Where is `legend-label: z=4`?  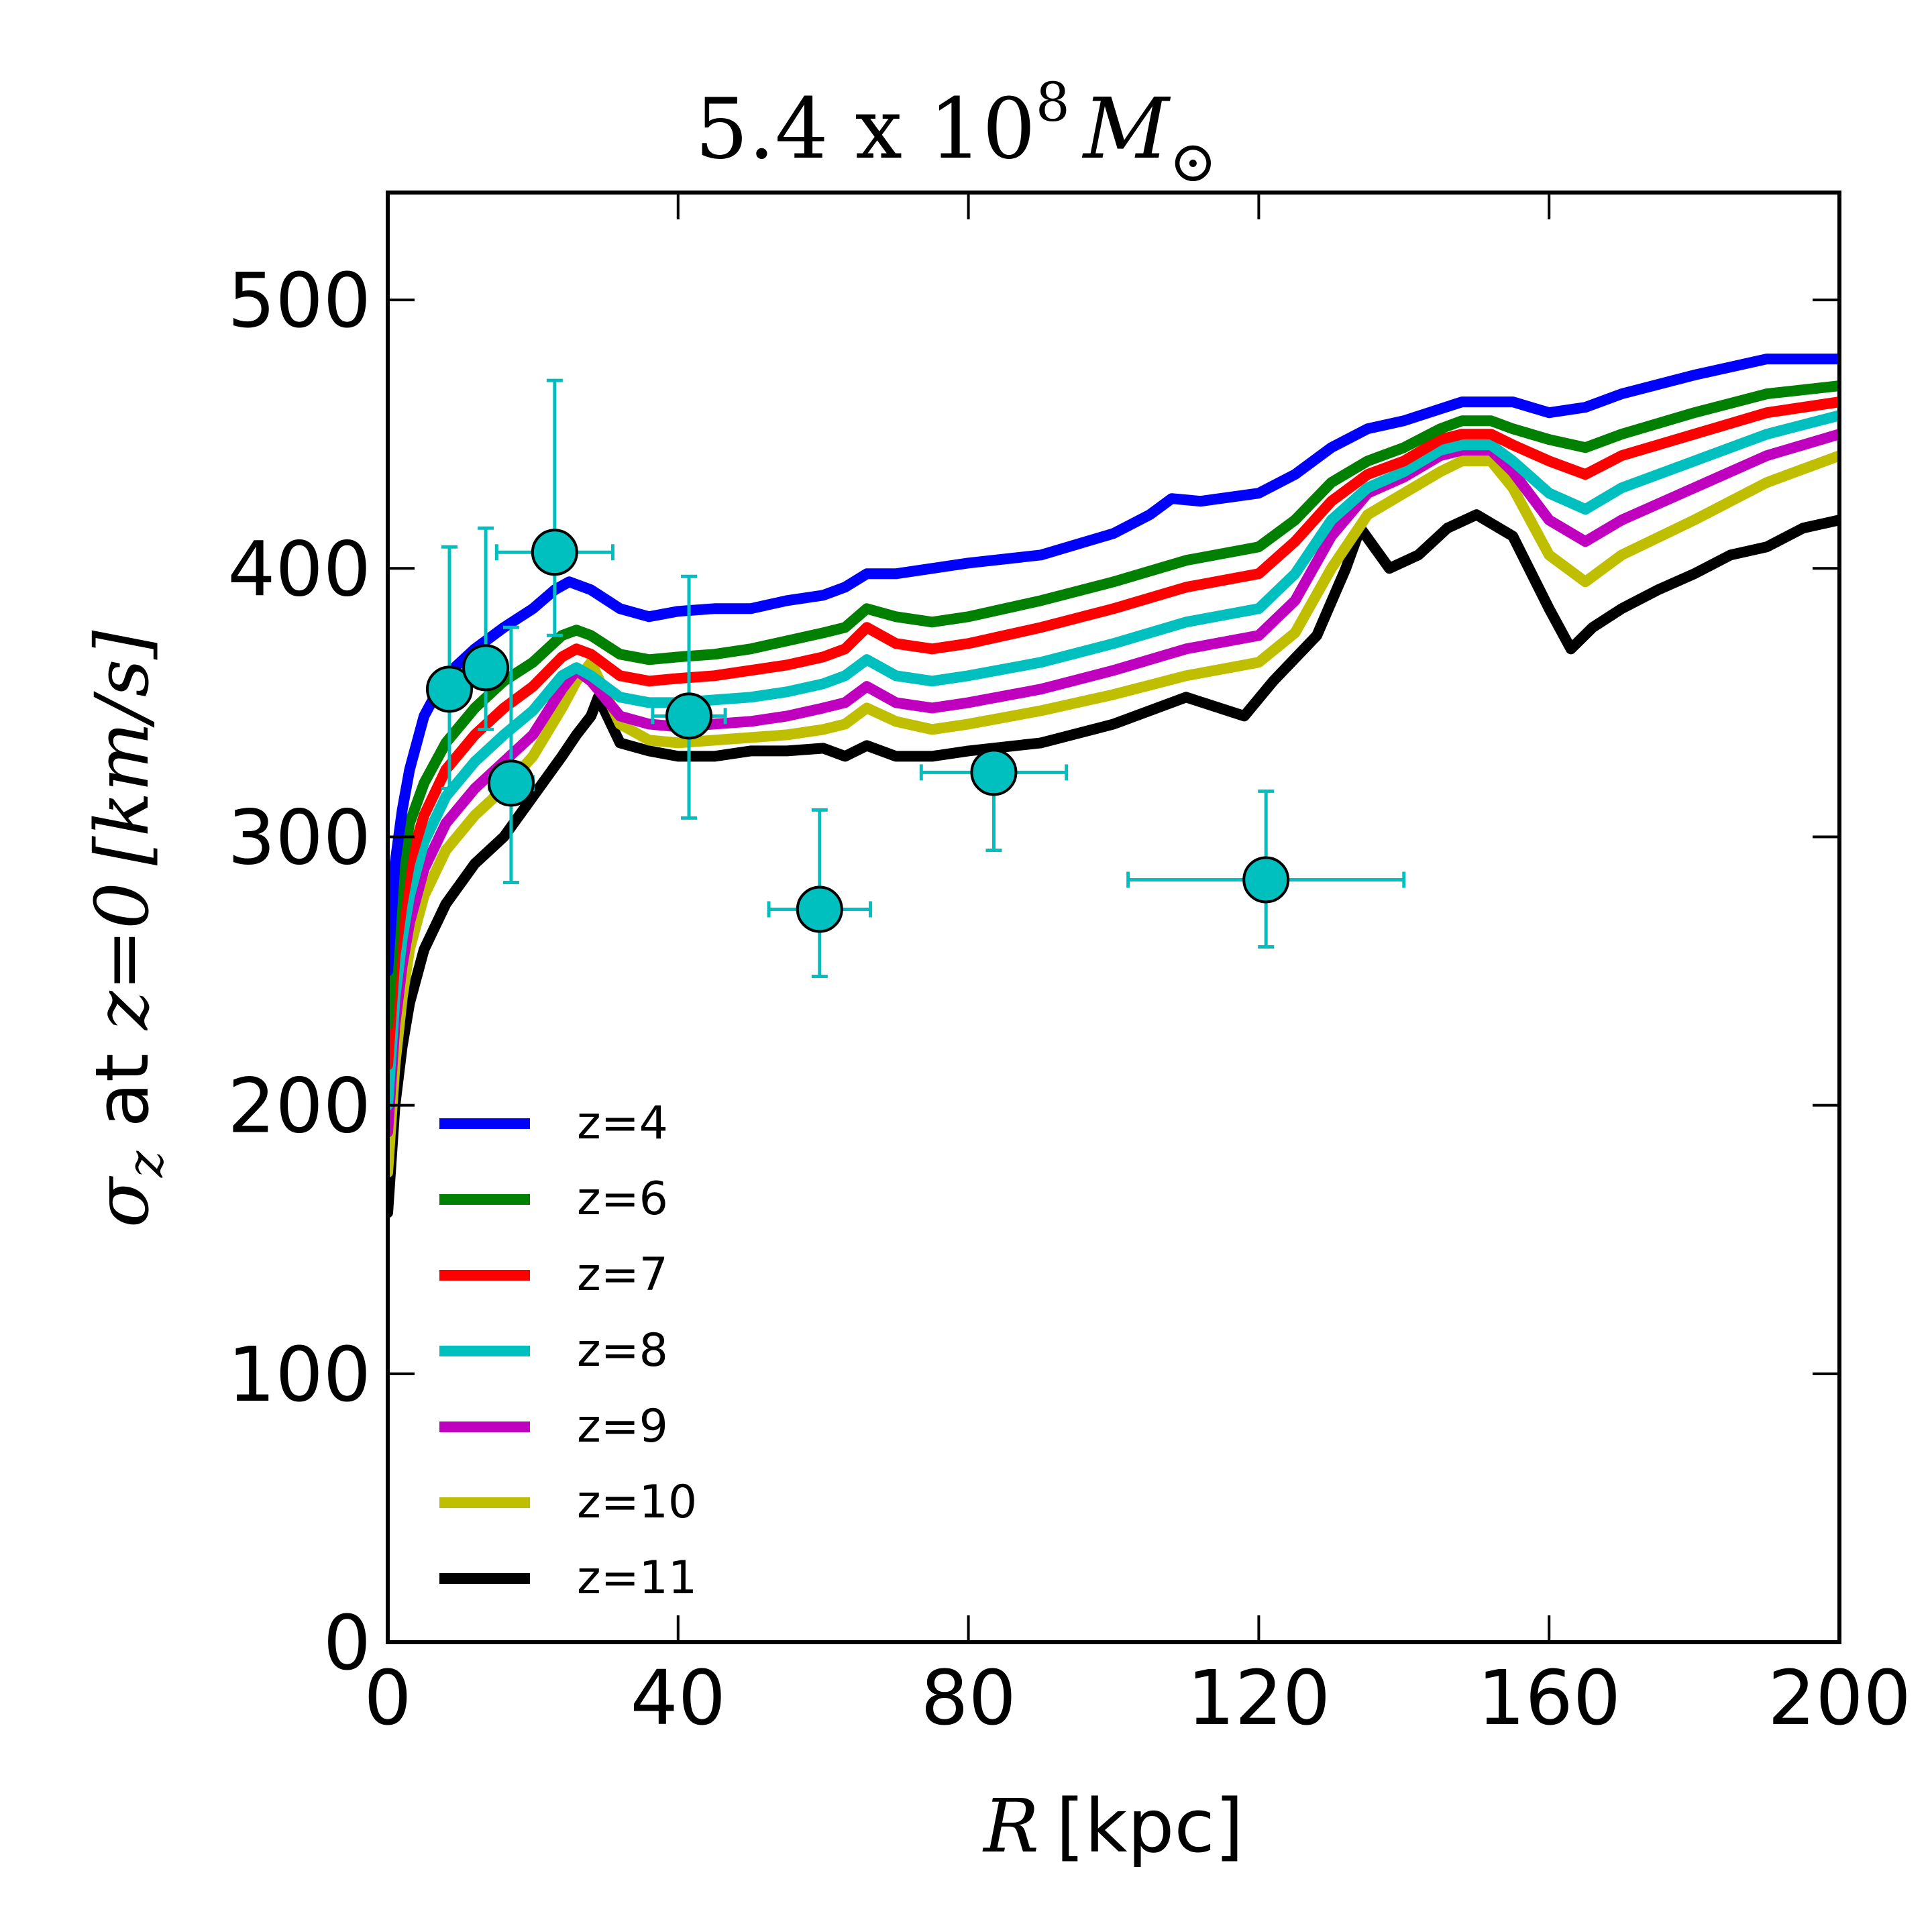
legend-label: z=4 is located at coordinates (622, 1123).